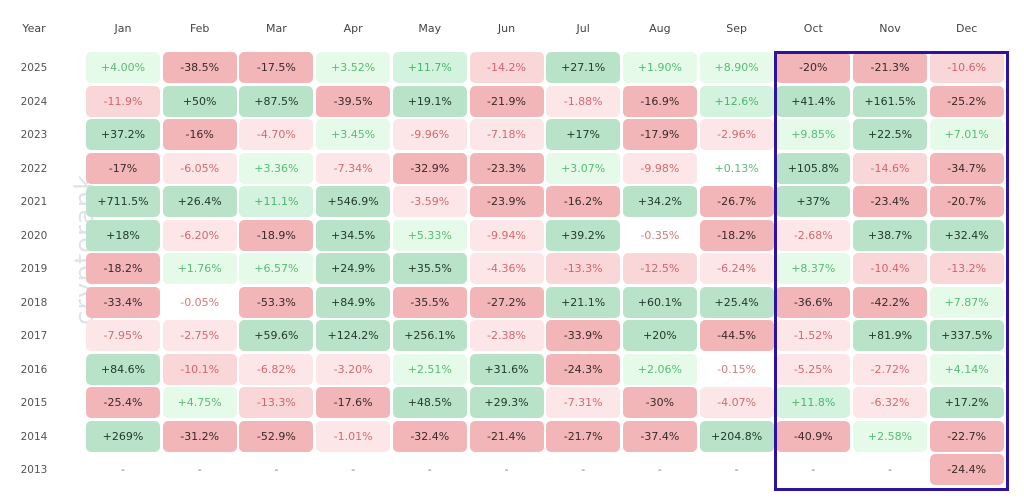 The height and width of the screenshot is (499, 1024). Describe the element at coordinates (659, 67) in the screenshot. I see `heatmap-cell-2025-aug: +1.90%` at that location.